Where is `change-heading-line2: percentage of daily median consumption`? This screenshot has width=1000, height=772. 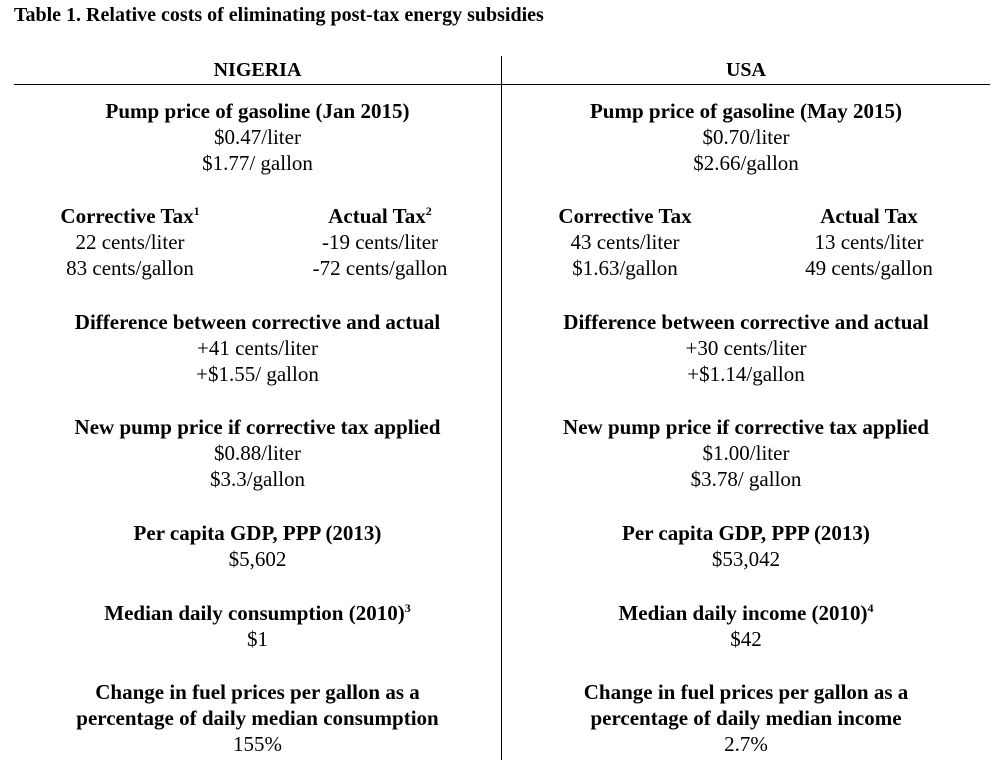
change-heading-line2: percentage of daily median consumption is located at coordinates (257, 718).